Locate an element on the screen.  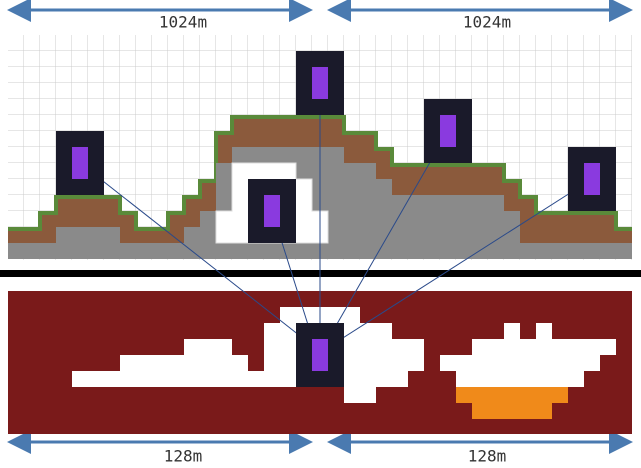
bottom-left-label: 128m is located at coordinates (183, 456).